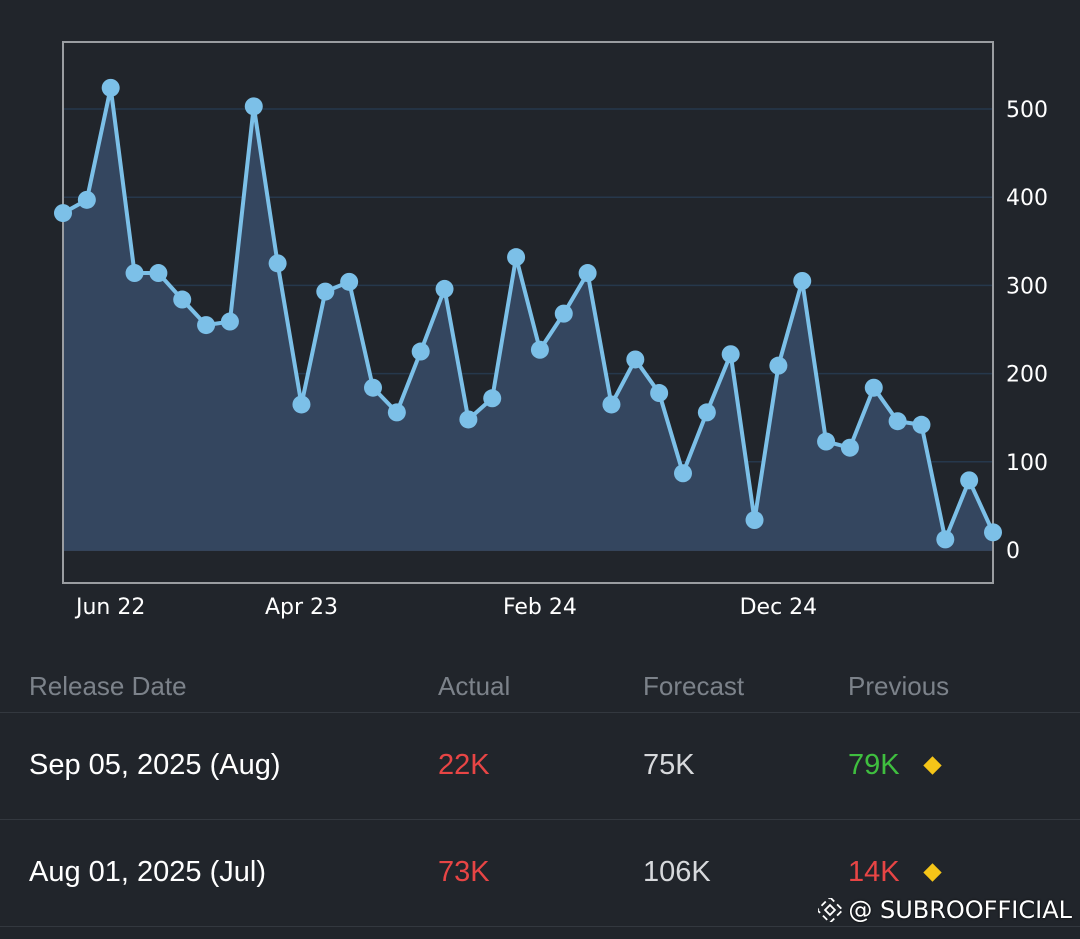 The width and height of the screenshot is (1080, 939). What do you see at coordinates (540, 873) in the screenshot?
I see `table-row: Aug 01, 2025 (Jul) 73K 106K 14K` at bounding box center [540, 873].